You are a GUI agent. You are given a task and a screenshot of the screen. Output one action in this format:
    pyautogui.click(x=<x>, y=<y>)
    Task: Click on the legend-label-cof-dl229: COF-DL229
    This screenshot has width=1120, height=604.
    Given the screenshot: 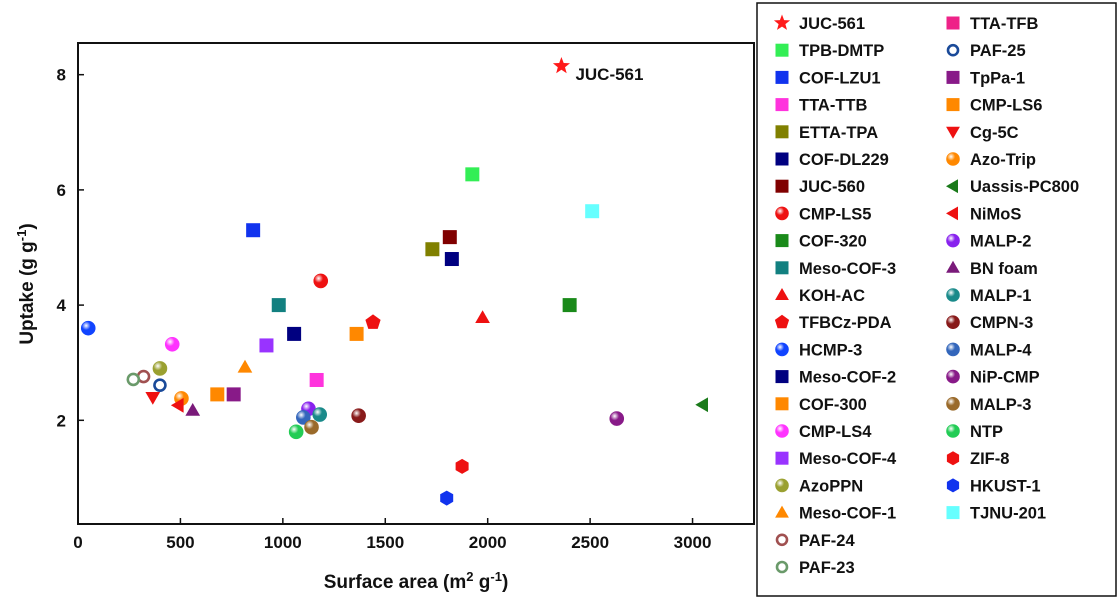 What is the action you would take?
    pyautogui.click(x=844, y=160)
    